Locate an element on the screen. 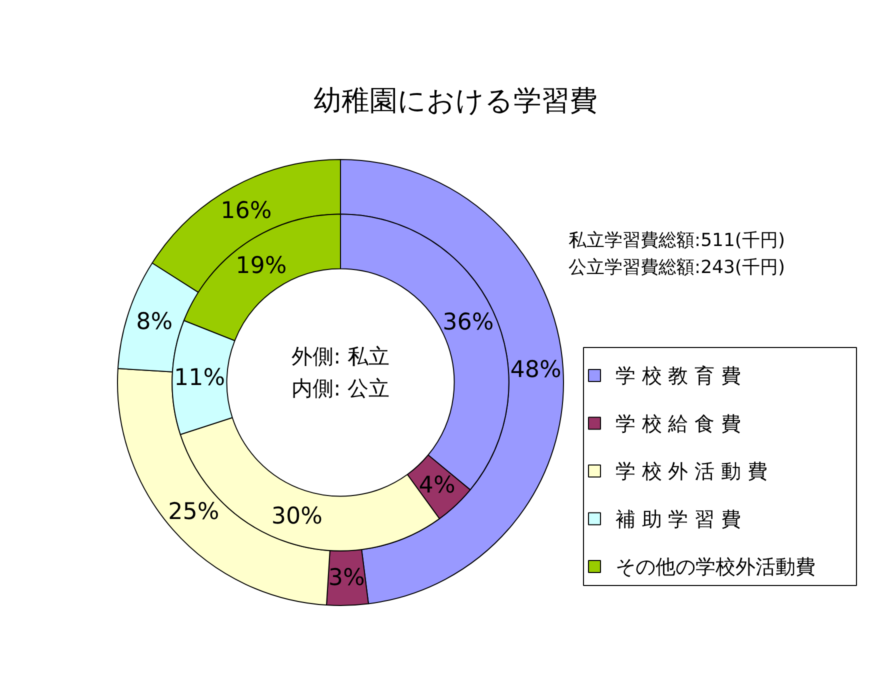 This screenshot has width=896, height=675. data-label: 19% is located at coordinates (261, 265).